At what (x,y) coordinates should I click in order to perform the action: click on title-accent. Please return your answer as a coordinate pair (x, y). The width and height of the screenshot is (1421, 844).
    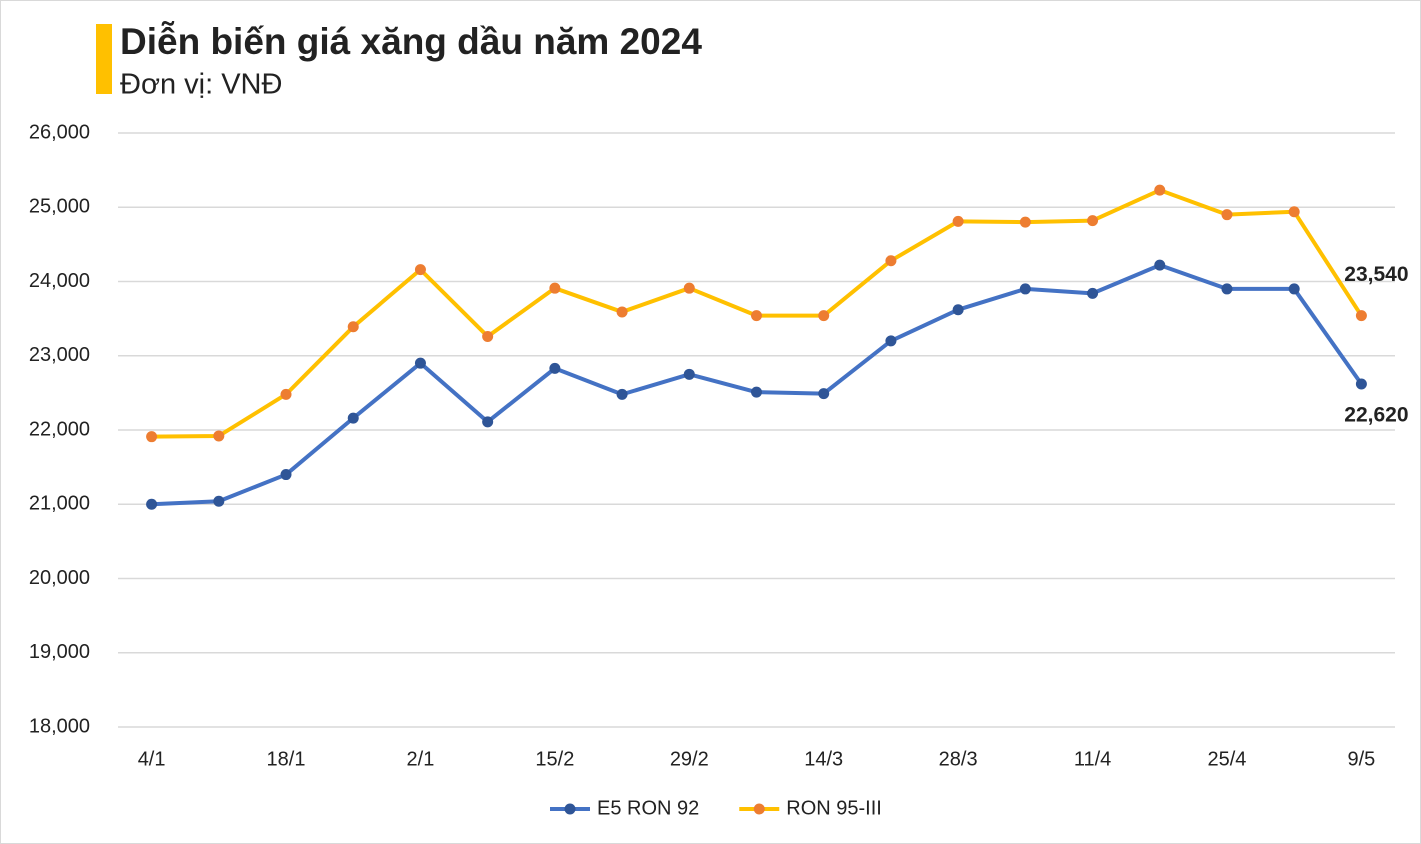
    Looking at the image, I should click on (104, 59).